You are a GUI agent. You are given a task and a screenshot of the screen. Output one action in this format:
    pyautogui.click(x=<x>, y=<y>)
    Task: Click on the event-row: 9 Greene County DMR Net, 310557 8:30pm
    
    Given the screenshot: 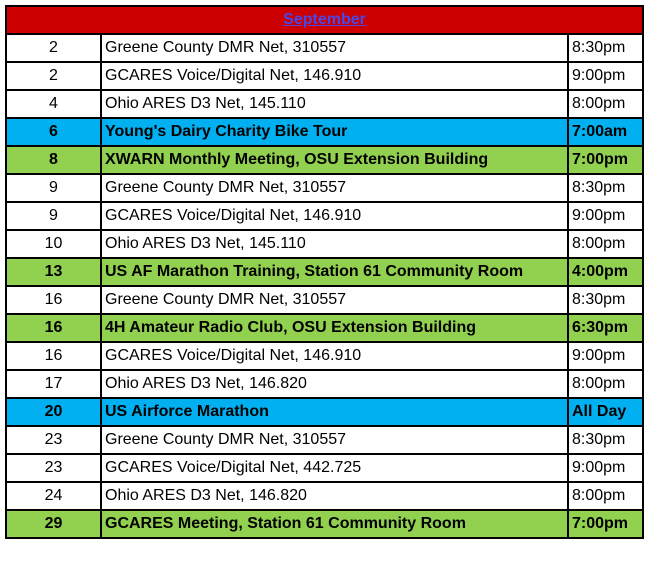 What is the action you would take?
    pyautogui.click(x=324, y=188)
    